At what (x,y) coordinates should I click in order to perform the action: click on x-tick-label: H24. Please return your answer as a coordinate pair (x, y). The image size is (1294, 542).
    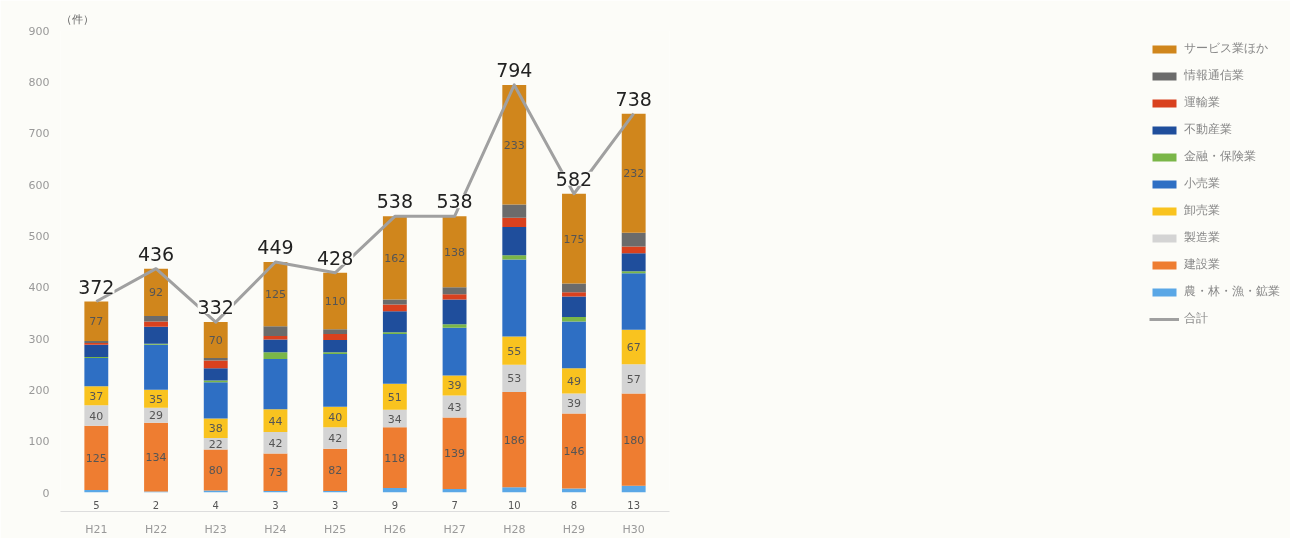
    Looking at the image, I should click on (275, 529).